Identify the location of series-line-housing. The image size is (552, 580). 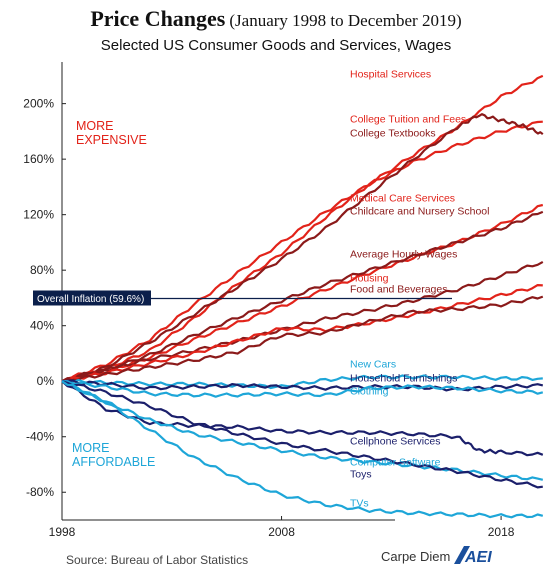
(302, 333).